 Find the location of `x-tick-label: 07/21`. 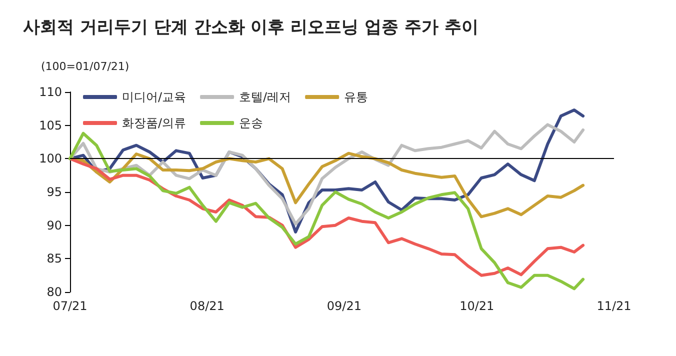

x-tick-label: 07/21 is located at coordinates (70, 306).